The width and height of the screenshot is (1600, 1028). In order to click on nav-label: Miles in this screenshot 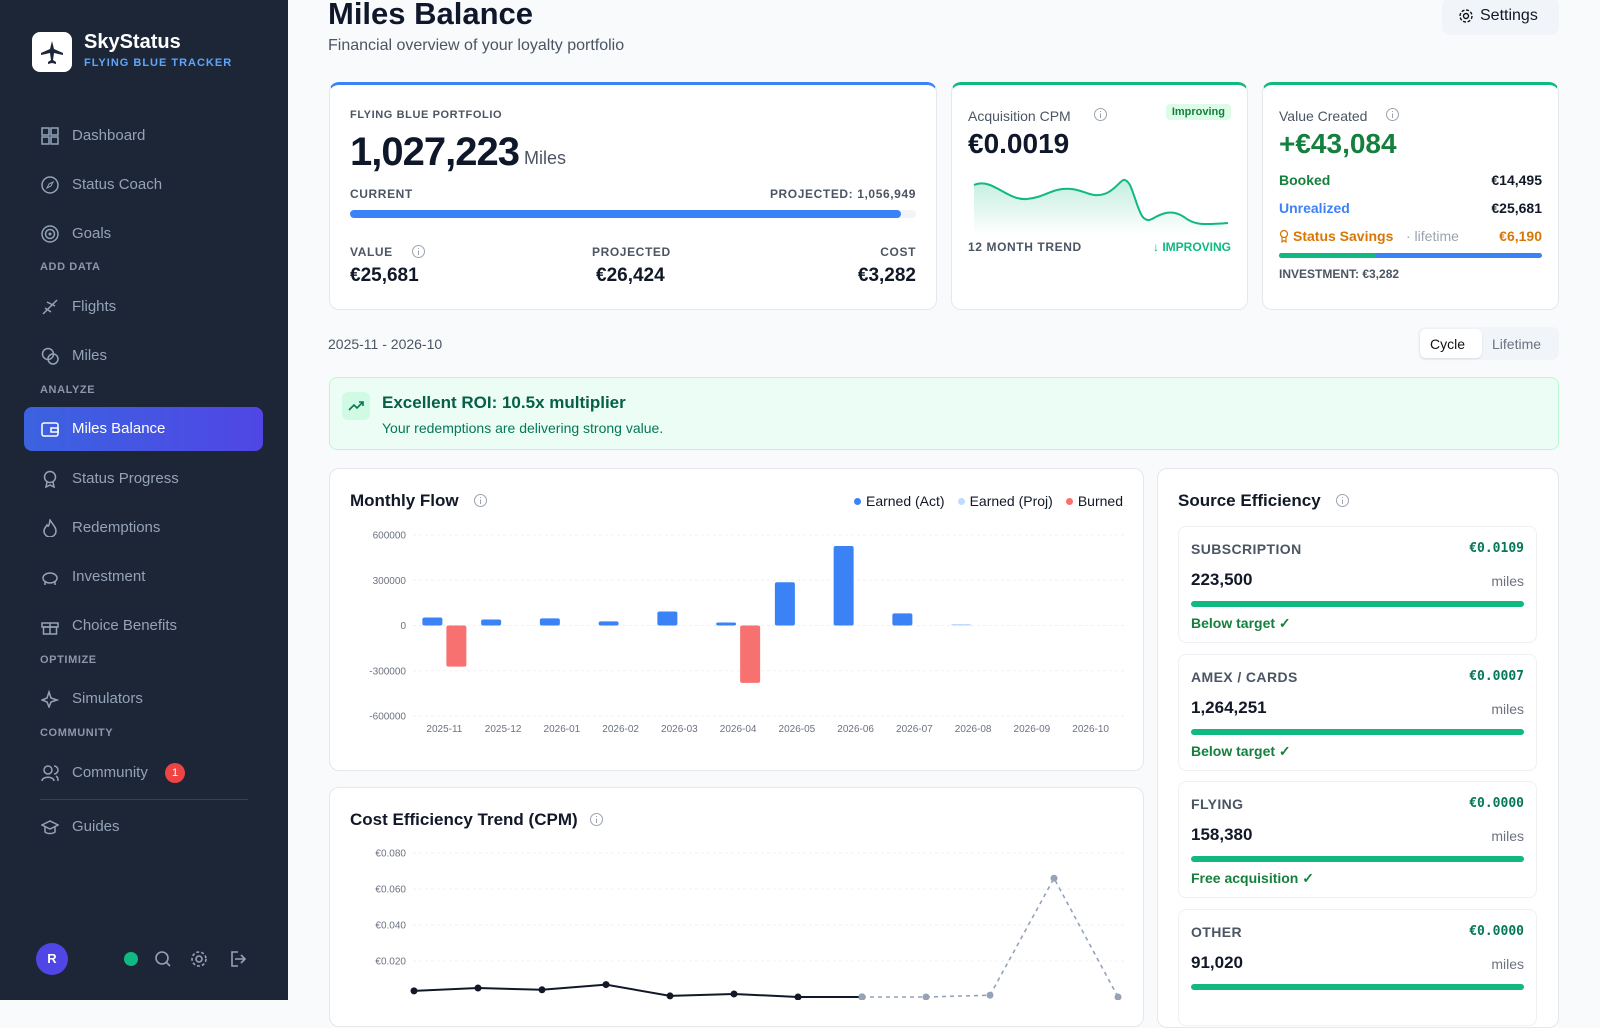, I will do `click(90, 355)`.